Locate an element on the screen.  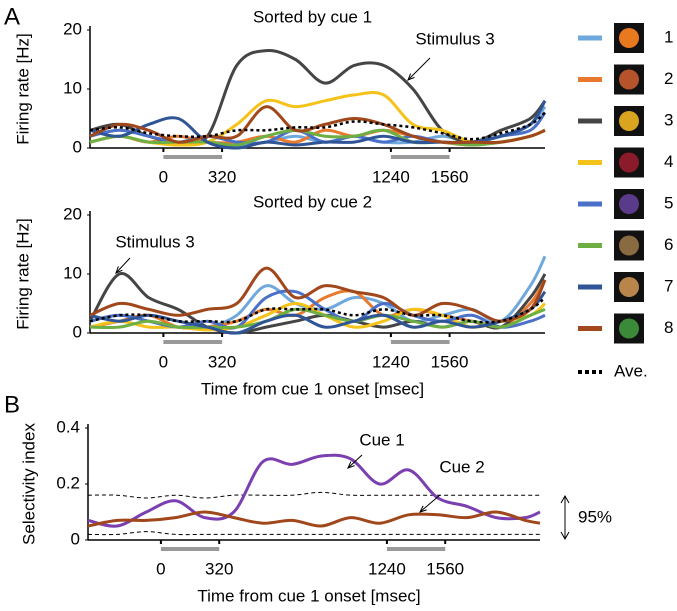
band-arrow-head is located at coordinates (565, 517).